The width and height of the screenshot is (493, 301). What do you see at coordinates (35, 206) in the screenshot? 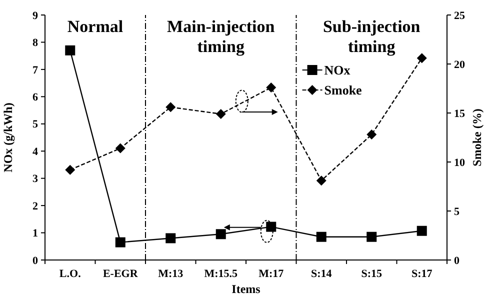
I see `y-tick-label: 2` at bounding box center [35, 206].